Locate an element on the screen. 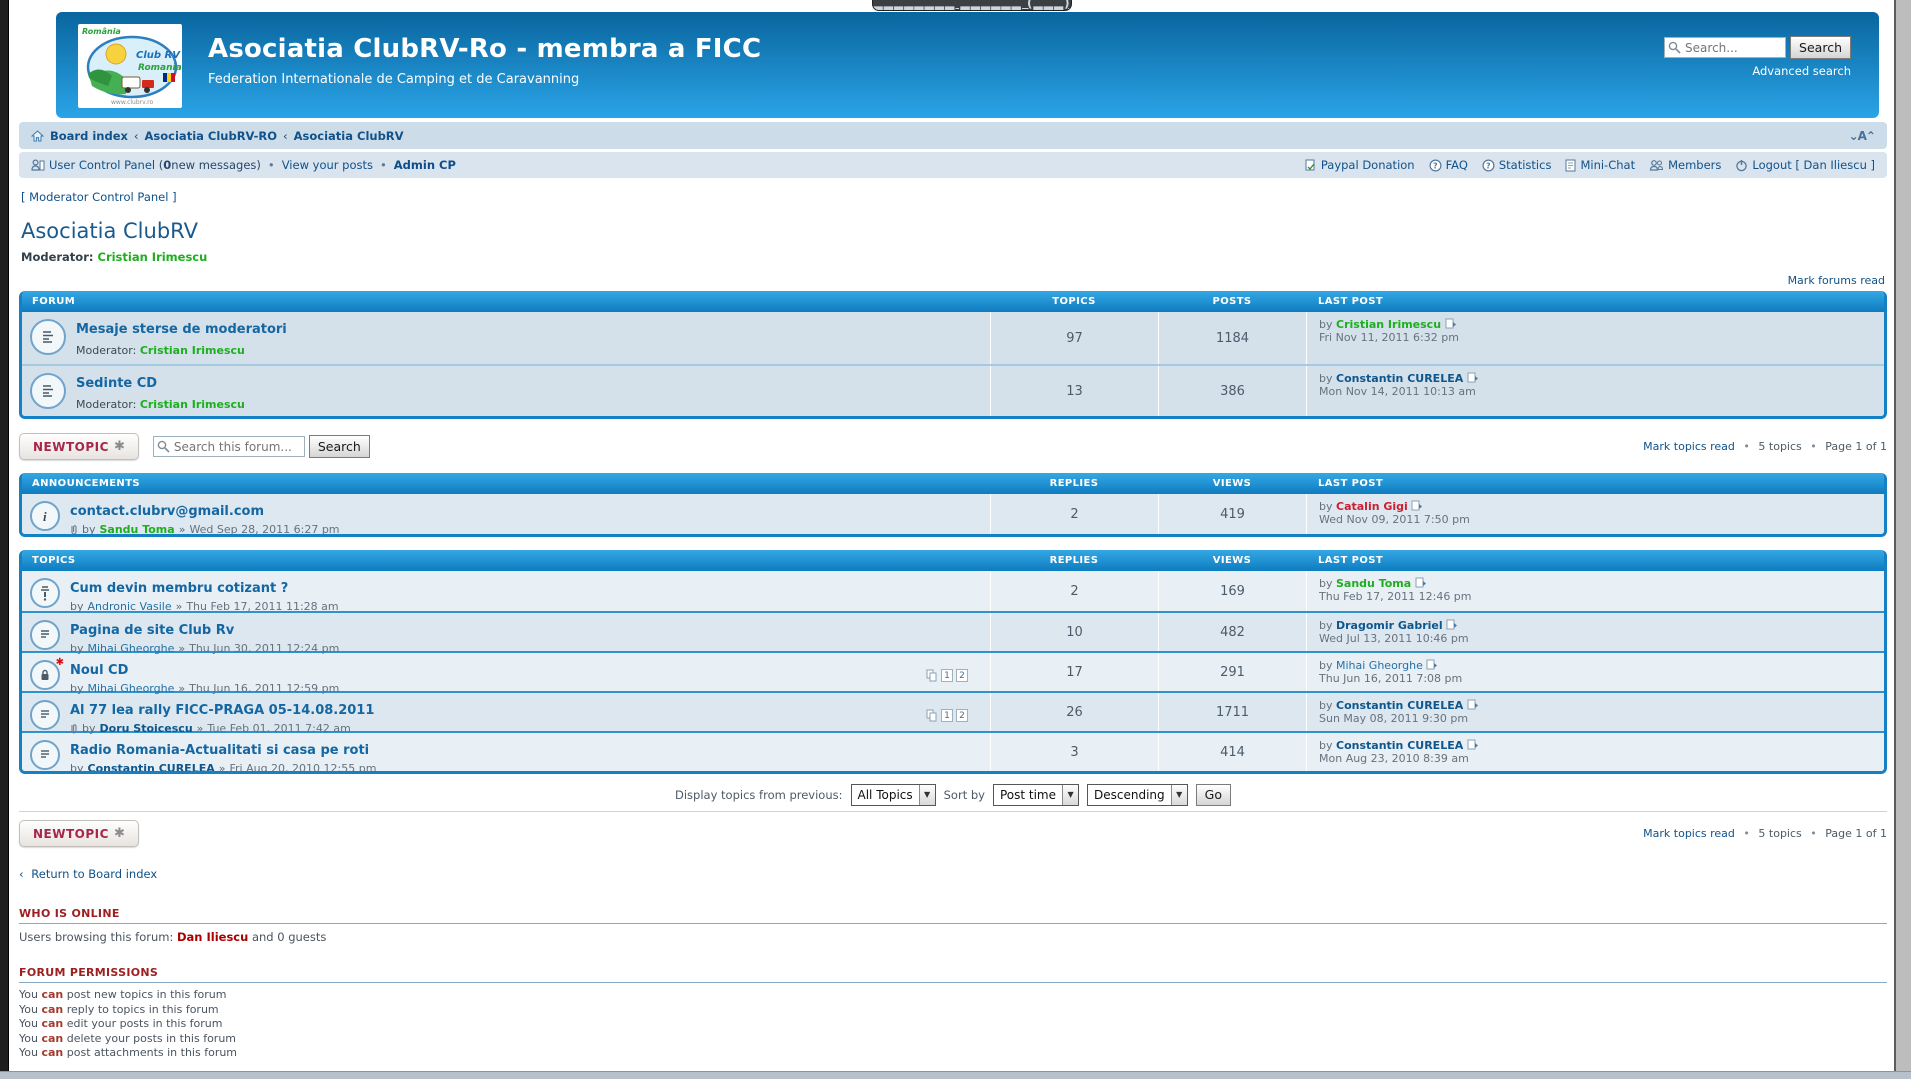 Image resolution: width=1911 pixels, height=1079 pixels. members-link: Members is located at coordinates (1685, 165).